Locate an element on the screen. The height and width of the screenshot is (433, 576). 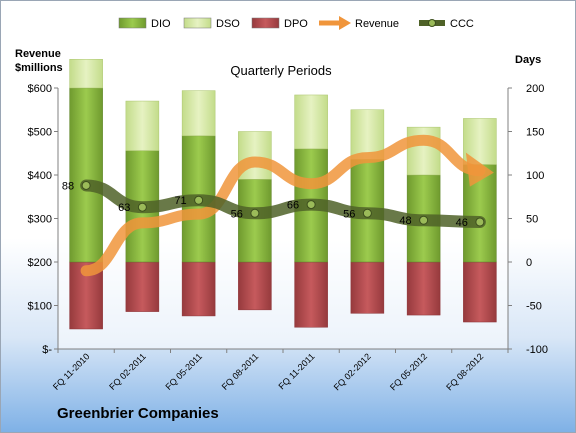
ccc-data-label: 48 is located at coordinates (405, 221).